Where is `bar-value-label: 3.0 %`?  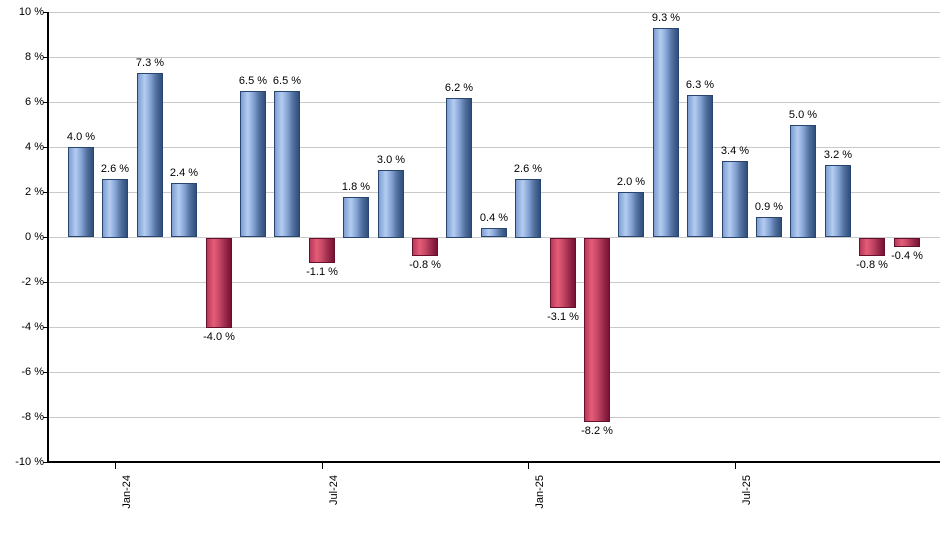
bar-value-label: 3.0 % is located at coordinates (391, 160).